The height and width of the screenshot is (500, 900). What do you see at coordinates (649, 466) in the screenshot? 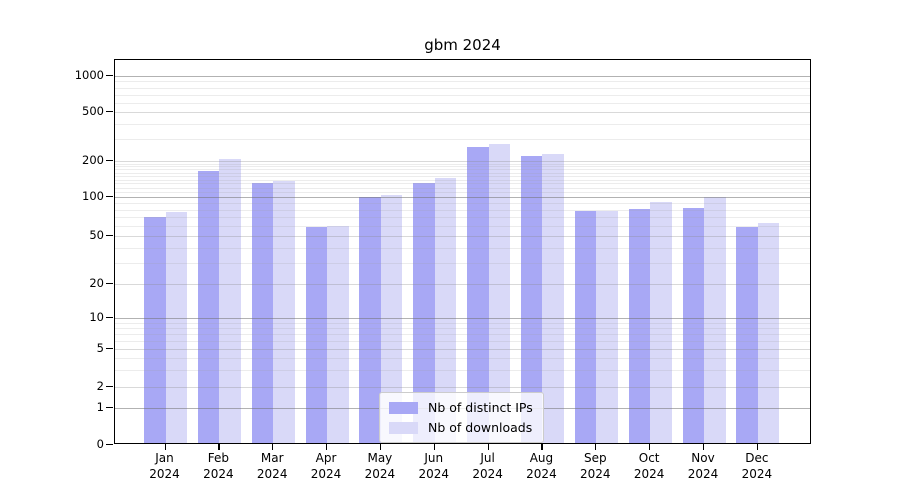
I see `x-tick-label: Oct 2024` at bounding box center [649, 466].